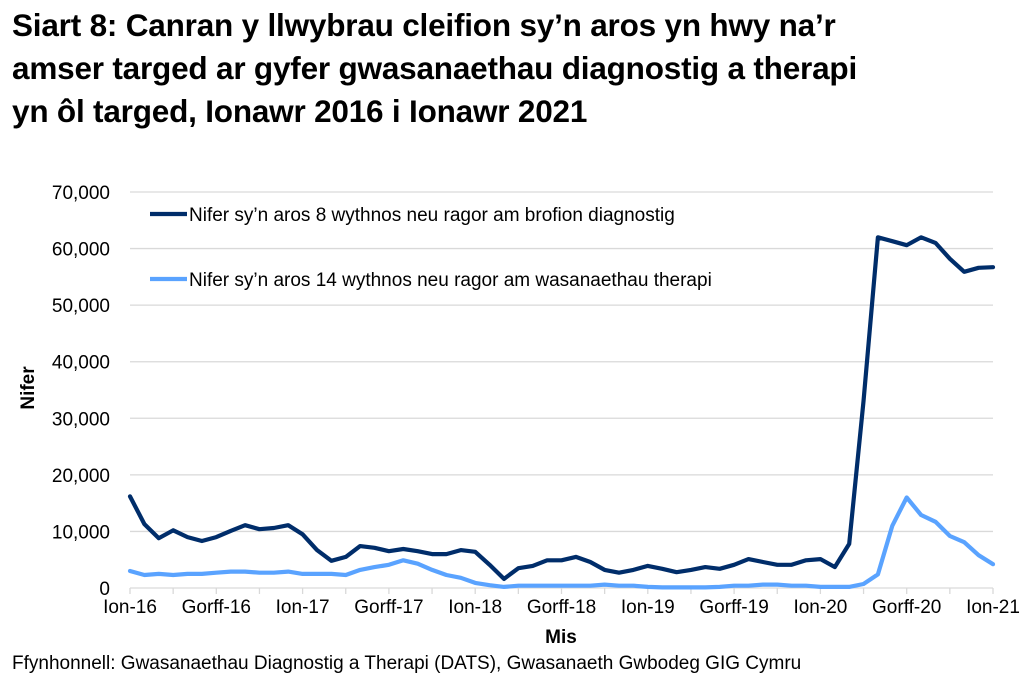  I want to click on y-tick-label: 40,000, so click(81, 363).